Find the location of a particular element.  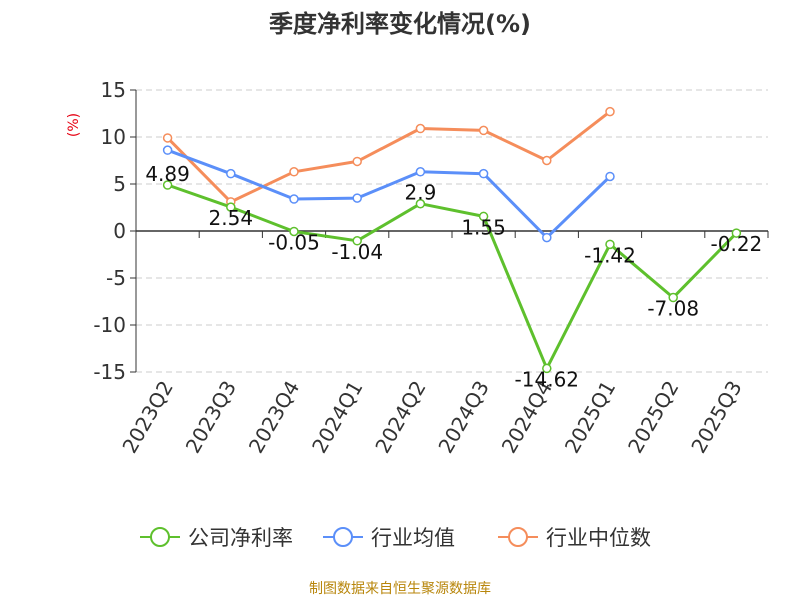

chart-title: 季度净利率变化情况(%) is located at coordinates (400, 24).